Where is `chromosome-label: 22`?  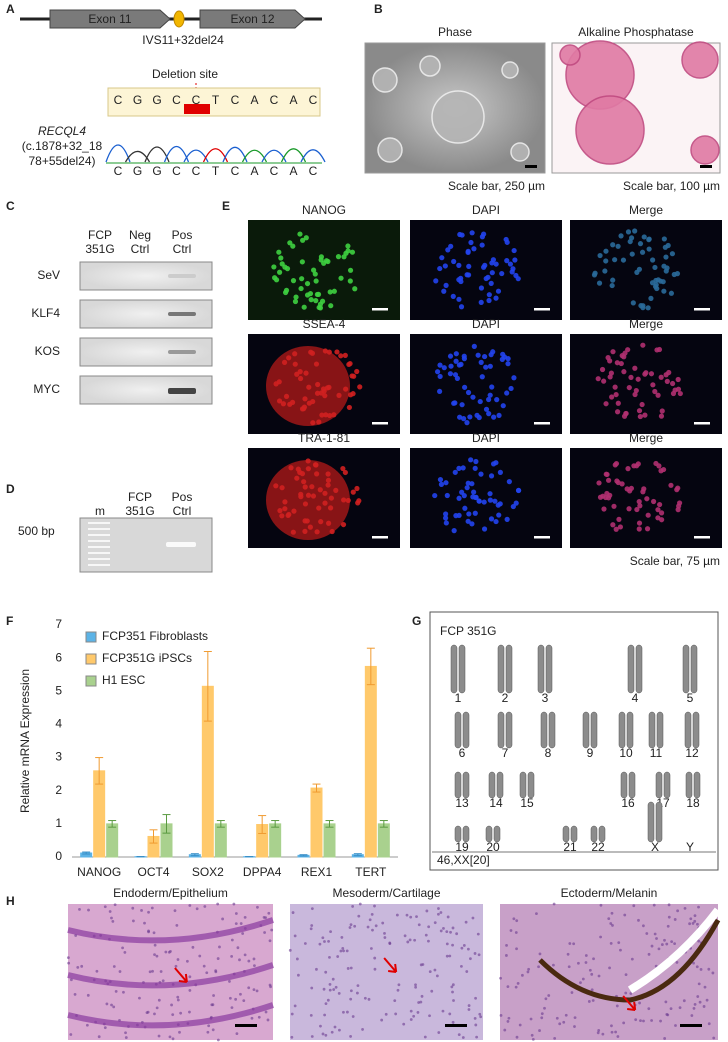 chromosome-label: 22 is located at coordinates (598, 847).